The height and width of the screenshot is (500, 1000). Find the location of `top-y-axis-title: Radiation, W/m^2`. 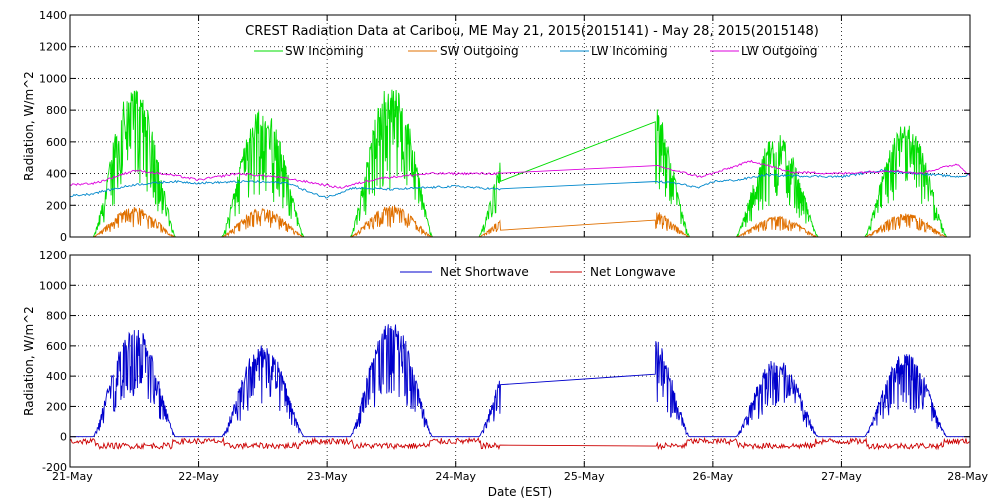

top-y-axis-title: Radiation, W/m^2 is located at coordinates (29, 126).